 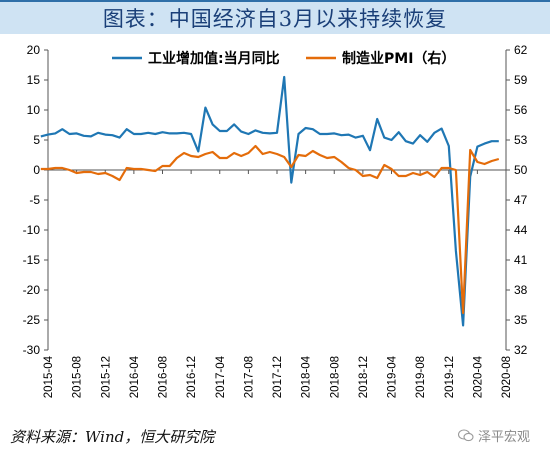 What do you see at coordinates (521, 140) in the screenshot?
I see `y-right-tick-label: 53` at bounding box center [521, 140].